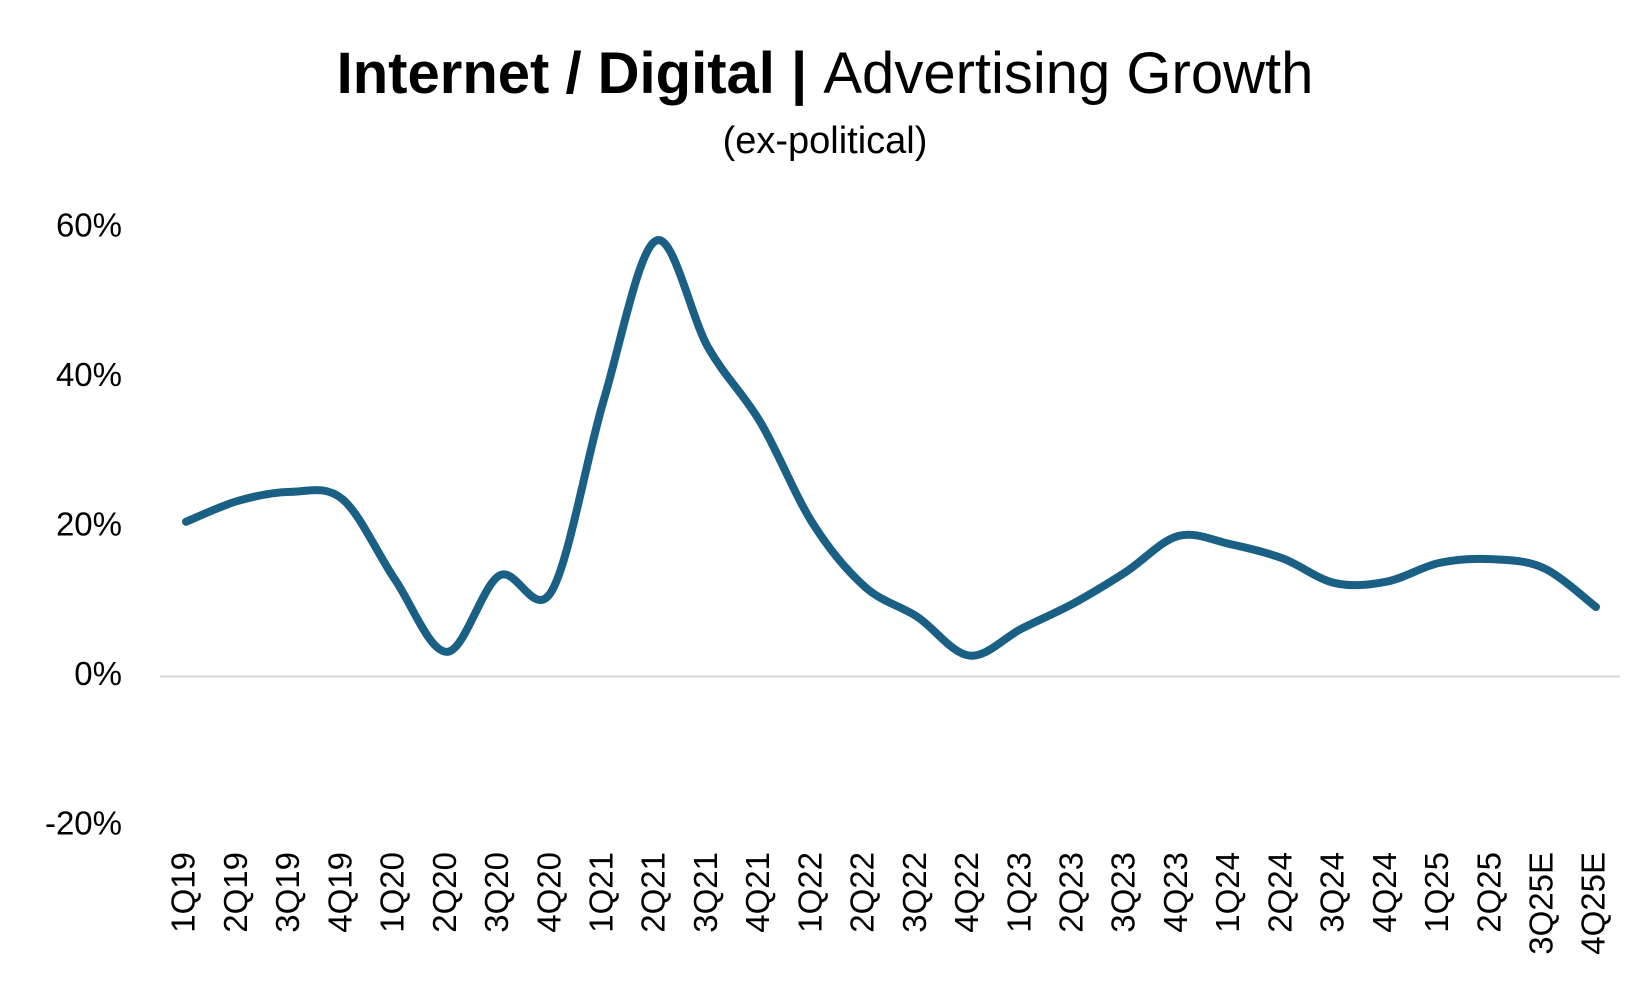  Describe the element at coordinates (555, 73) in the screenshot. I see `chart-title-bold: Internet / Digital` at that location.